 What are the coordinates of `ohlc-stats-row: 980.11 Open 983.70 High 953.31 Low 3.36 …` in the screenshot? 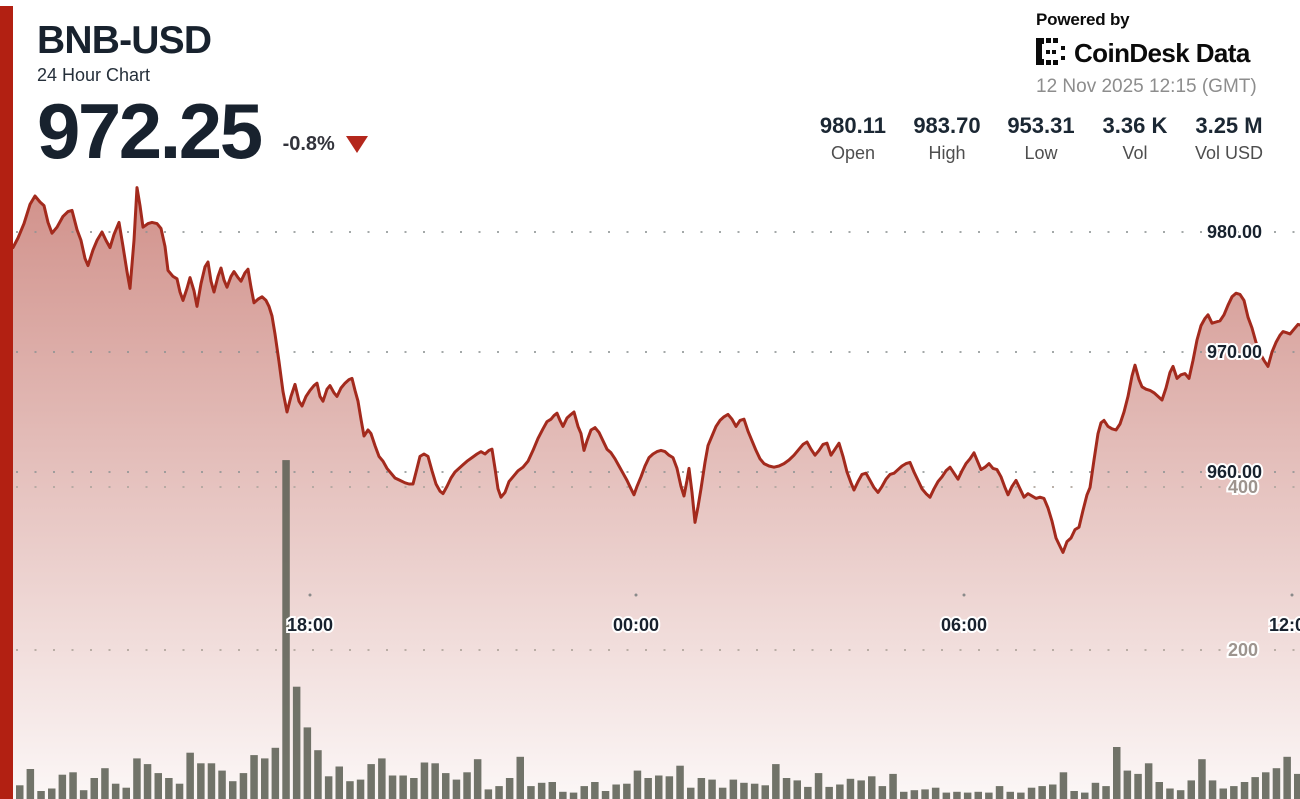 It's located at (1041, 138).